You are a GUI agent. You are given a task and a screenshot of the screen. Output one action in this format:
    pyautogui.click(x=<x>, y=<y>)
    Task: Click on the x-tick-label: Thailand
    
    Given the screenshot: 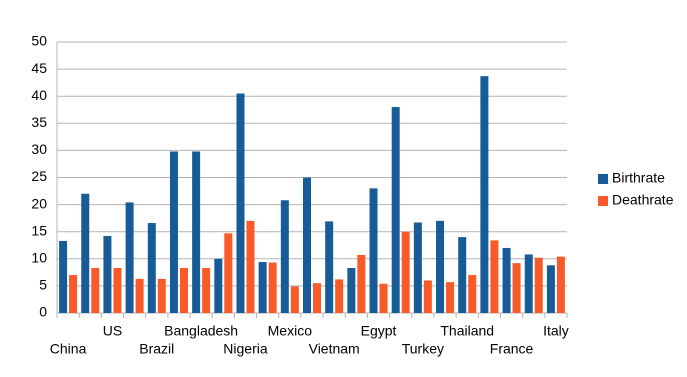 What is the action you would take?
    pyautogui.click(x=467, y=331)
    